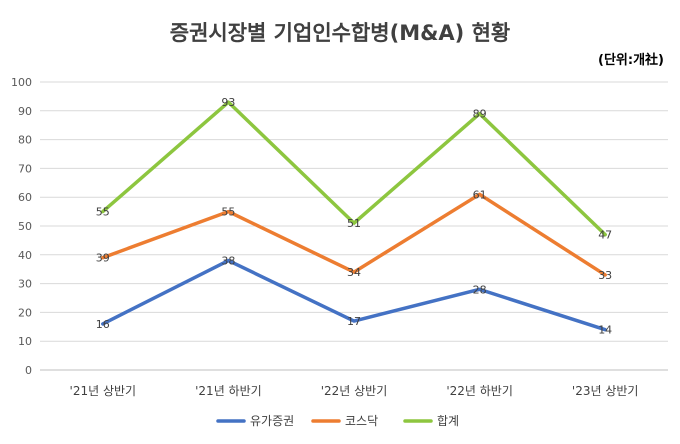 The image size is (680, 444). I want to click on x-tick-label: '23년 상반기, so click(605, 391).